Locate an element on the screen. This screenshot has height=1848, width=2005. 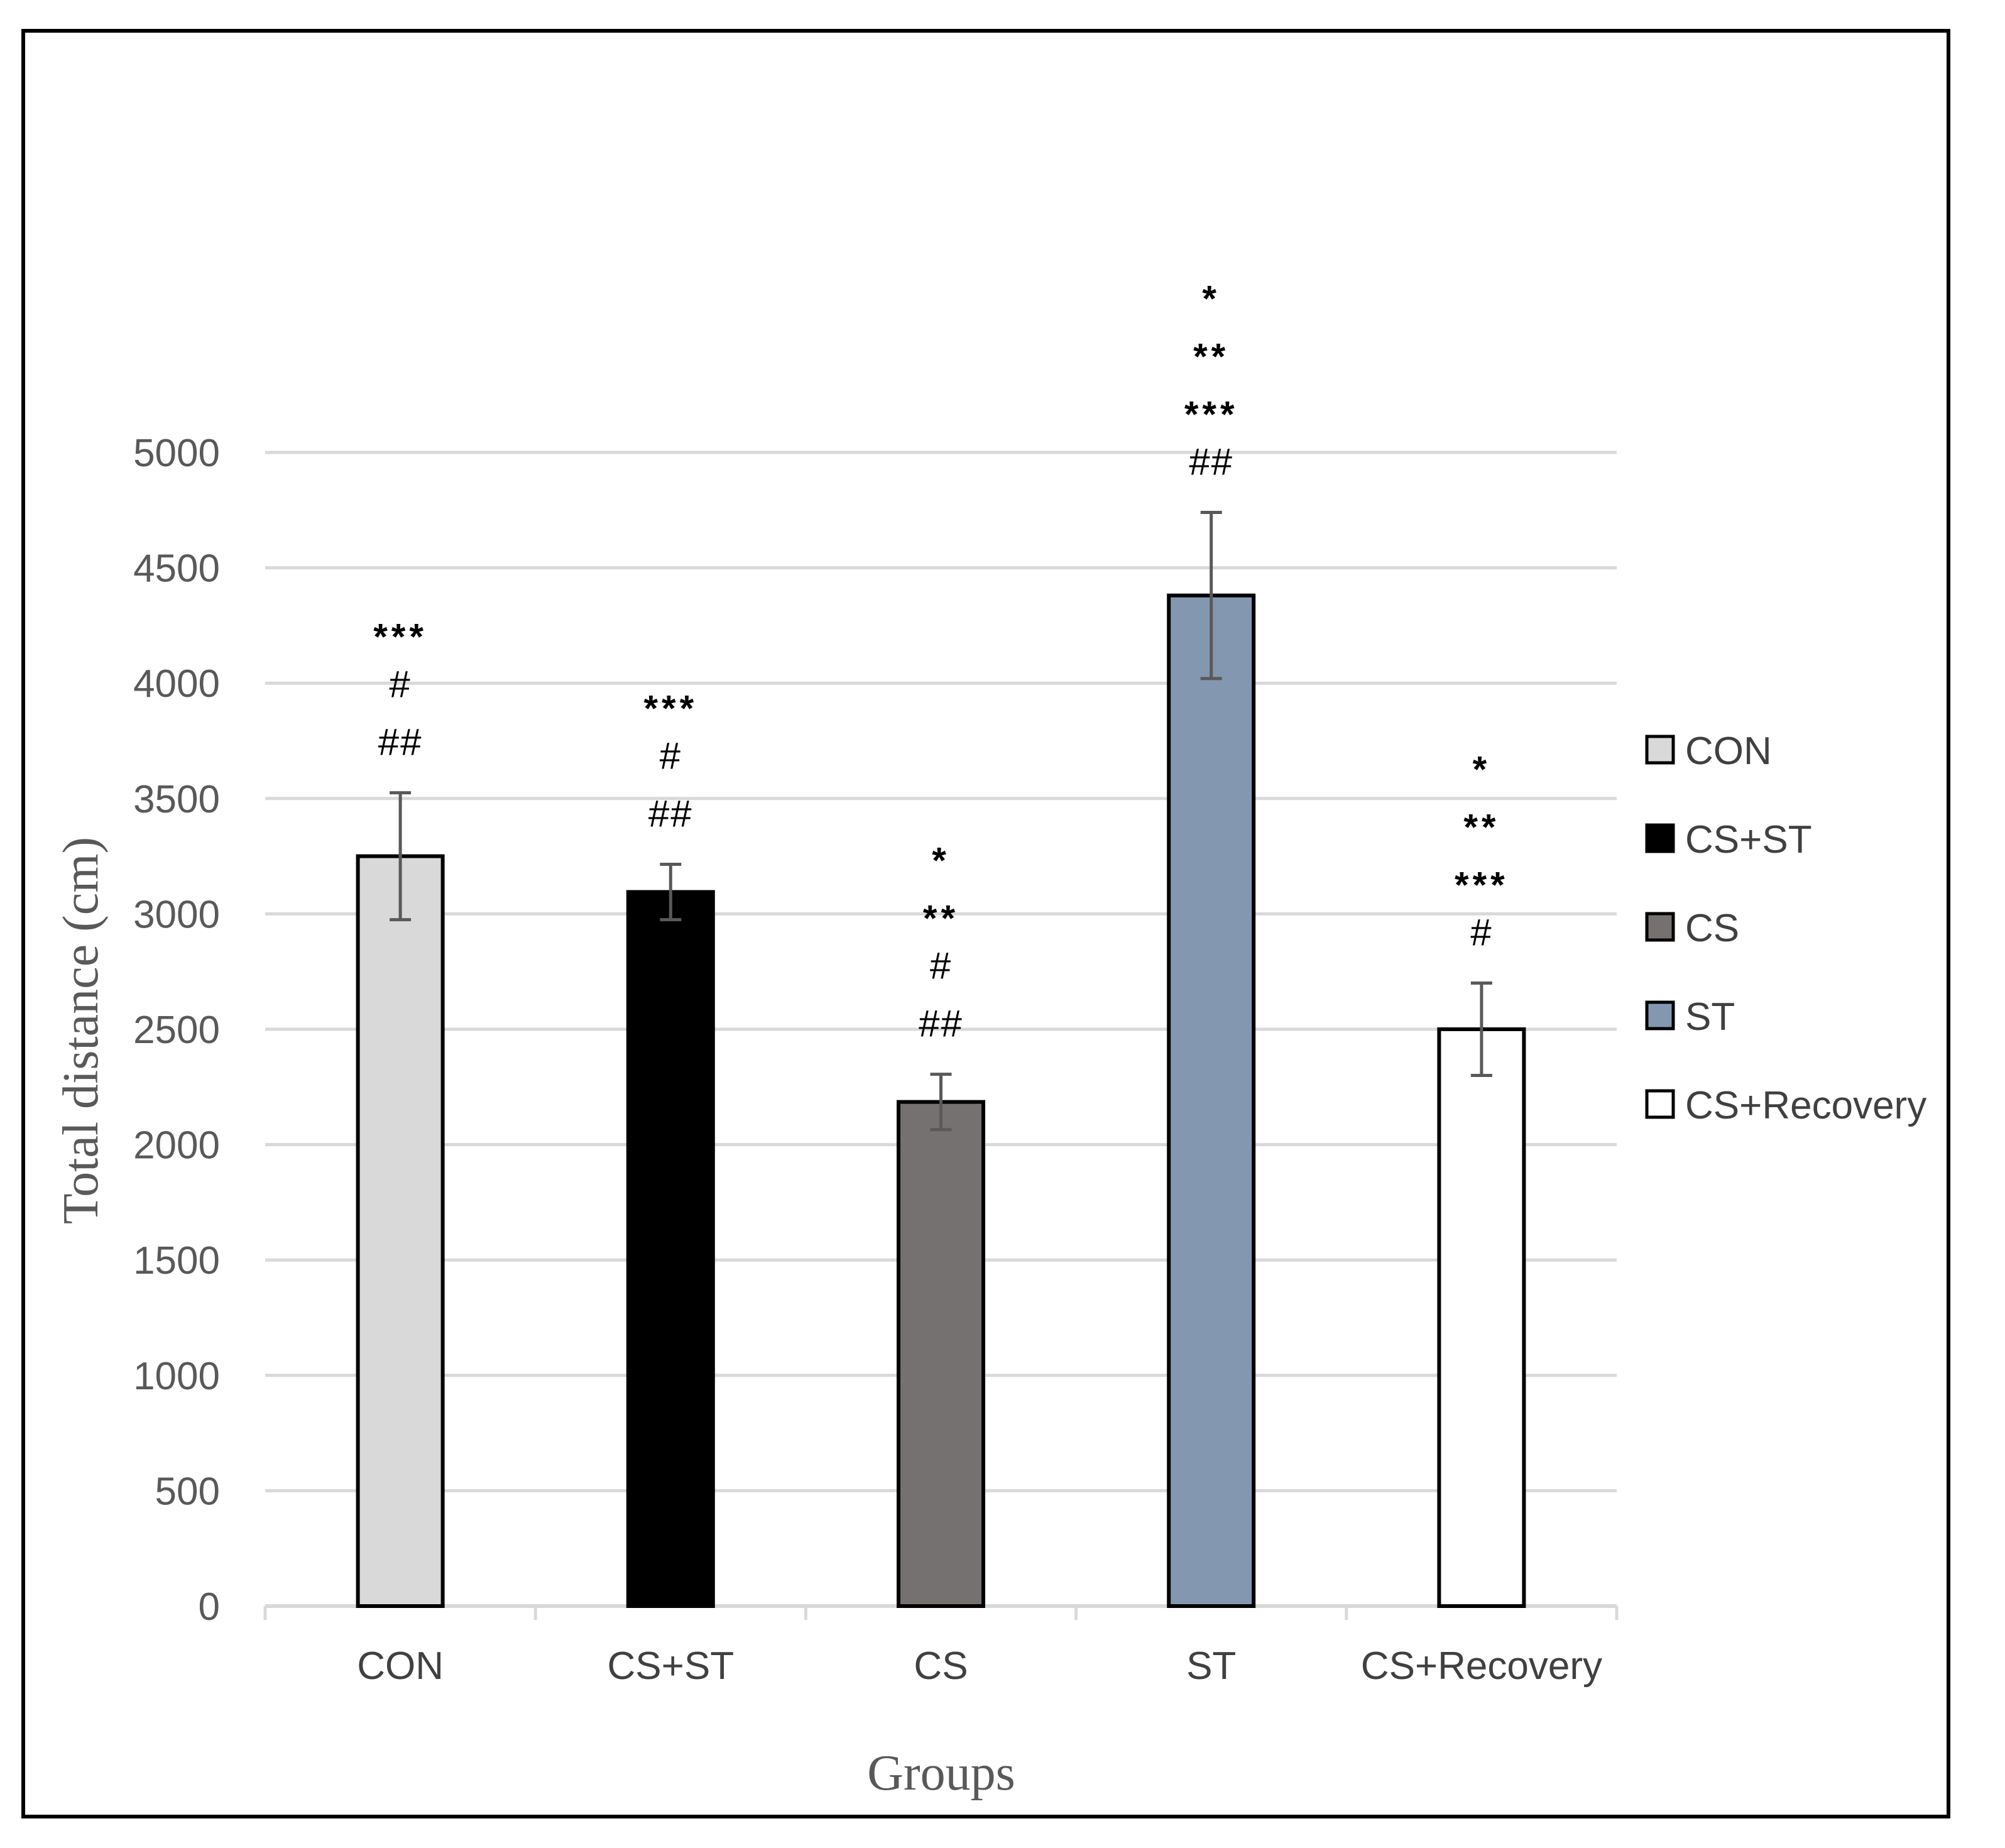
legend-label: ST is located at coordinates (1710, 1017).